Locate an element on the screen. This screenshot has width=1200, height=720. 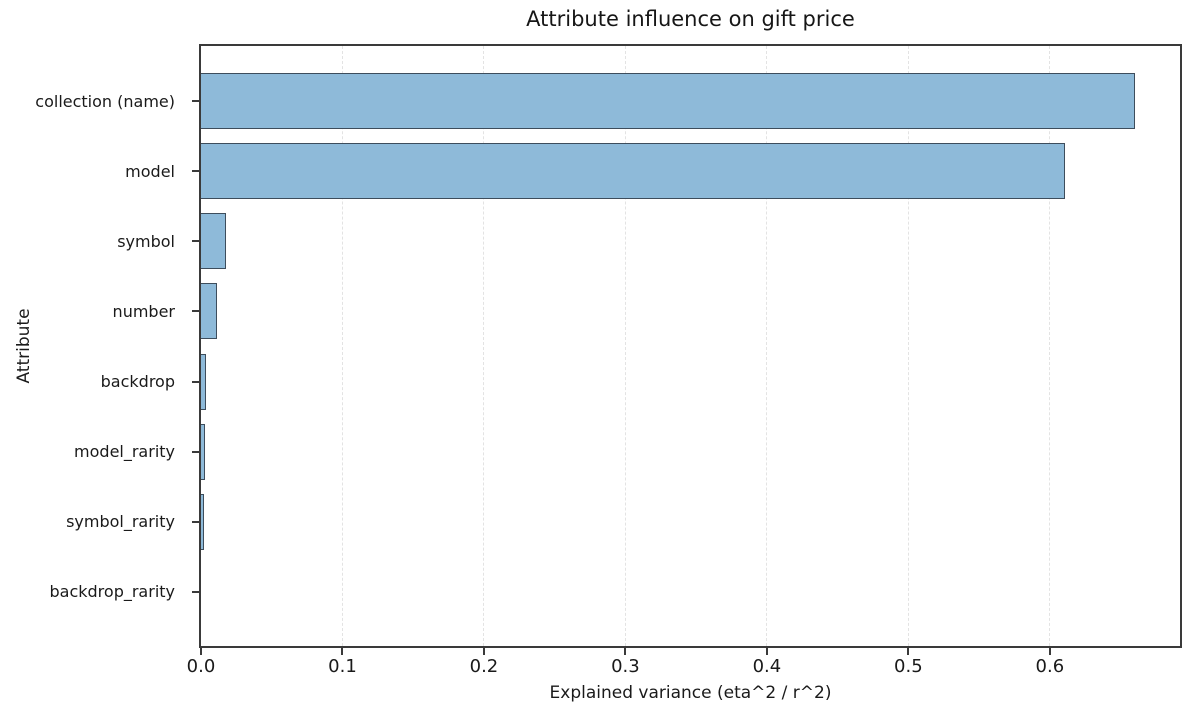
x-tick-label: 0.1 is located at coordinates (342, 666).